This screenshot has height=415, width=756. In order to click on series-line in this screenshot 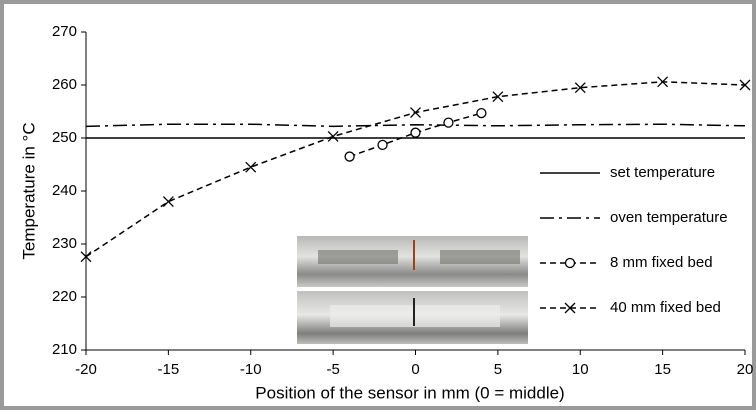, I will do `click(415, 125)`.